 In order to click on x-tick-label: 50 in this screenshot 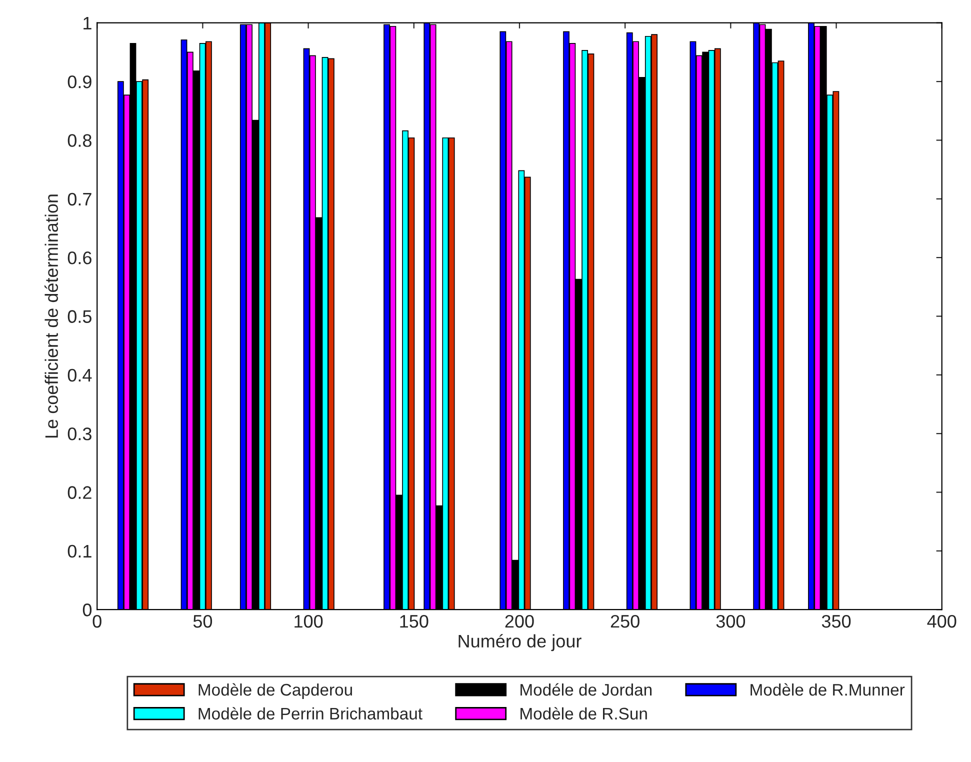, I will do `click(202, 621)`.